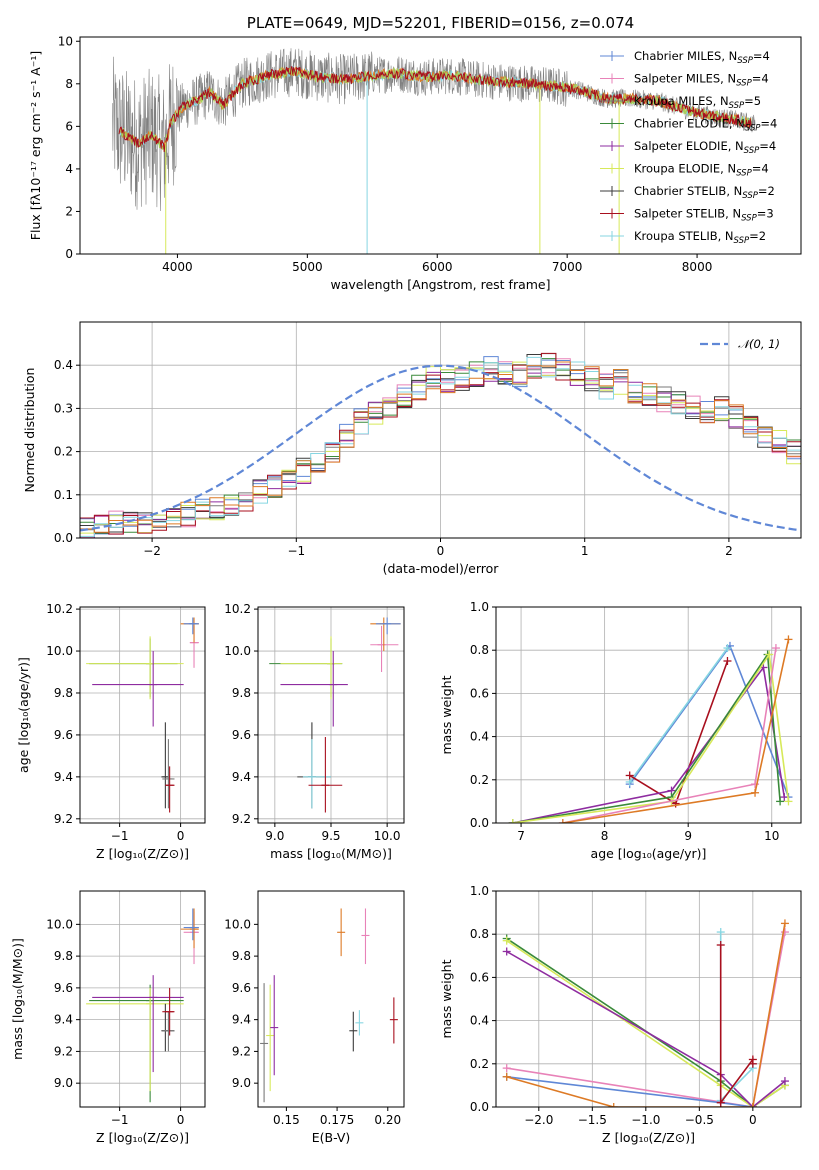 The width and height of the screenshot is (819, 1170). Describe the element at coordinates (479, 607) in the screenshot. I see `y-tick-label: 1.0` at that location.